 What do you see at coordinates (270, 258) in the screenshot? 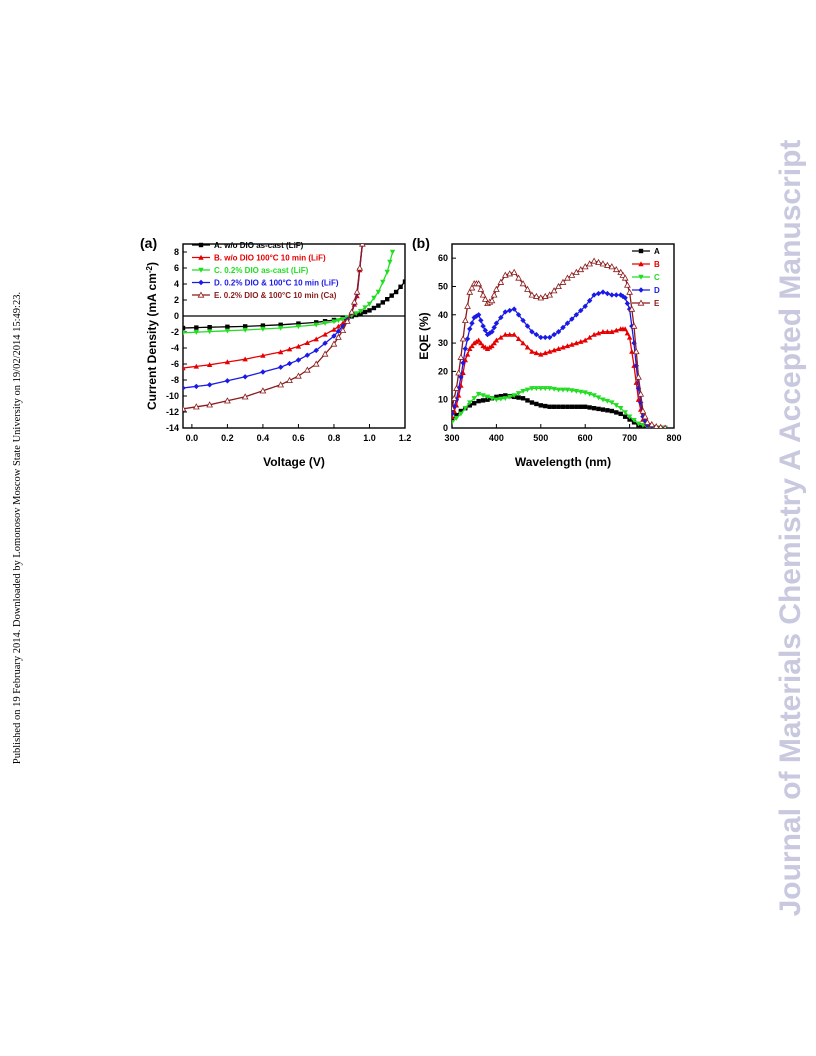
I see `legend-label-B: B. w/o DIO 100°C 10 min (LiF)` at bounding box center [270, 258].